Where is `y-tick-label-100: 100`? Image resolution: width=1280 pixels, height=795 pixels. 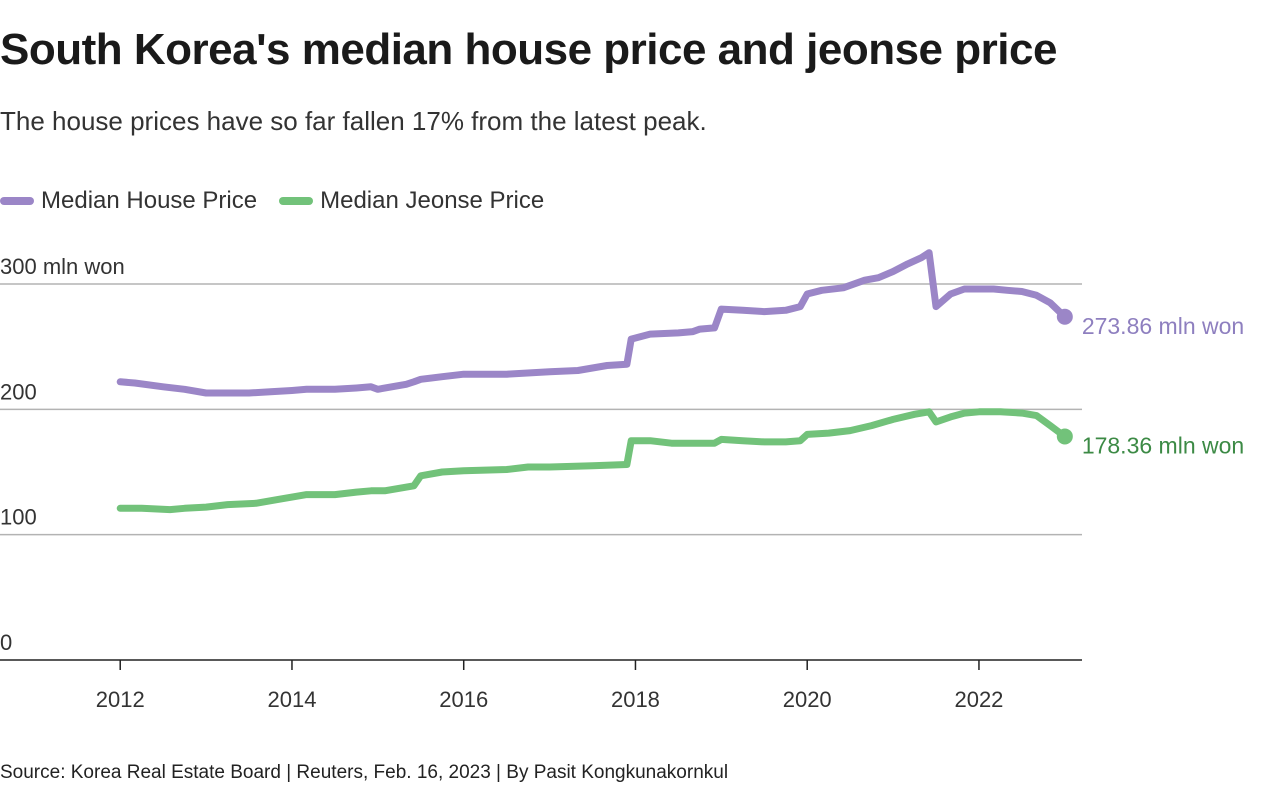 y-tick-label-100: 100 is located at coordinates (18, 517).